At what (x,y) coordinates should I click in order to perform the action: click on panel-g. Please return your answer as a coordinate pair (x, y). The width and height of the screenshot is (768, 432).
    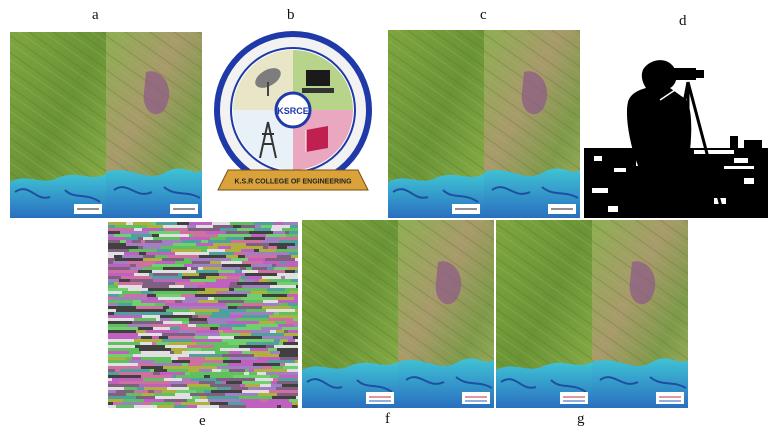
    Looking at the image, I should click on (592, 314).